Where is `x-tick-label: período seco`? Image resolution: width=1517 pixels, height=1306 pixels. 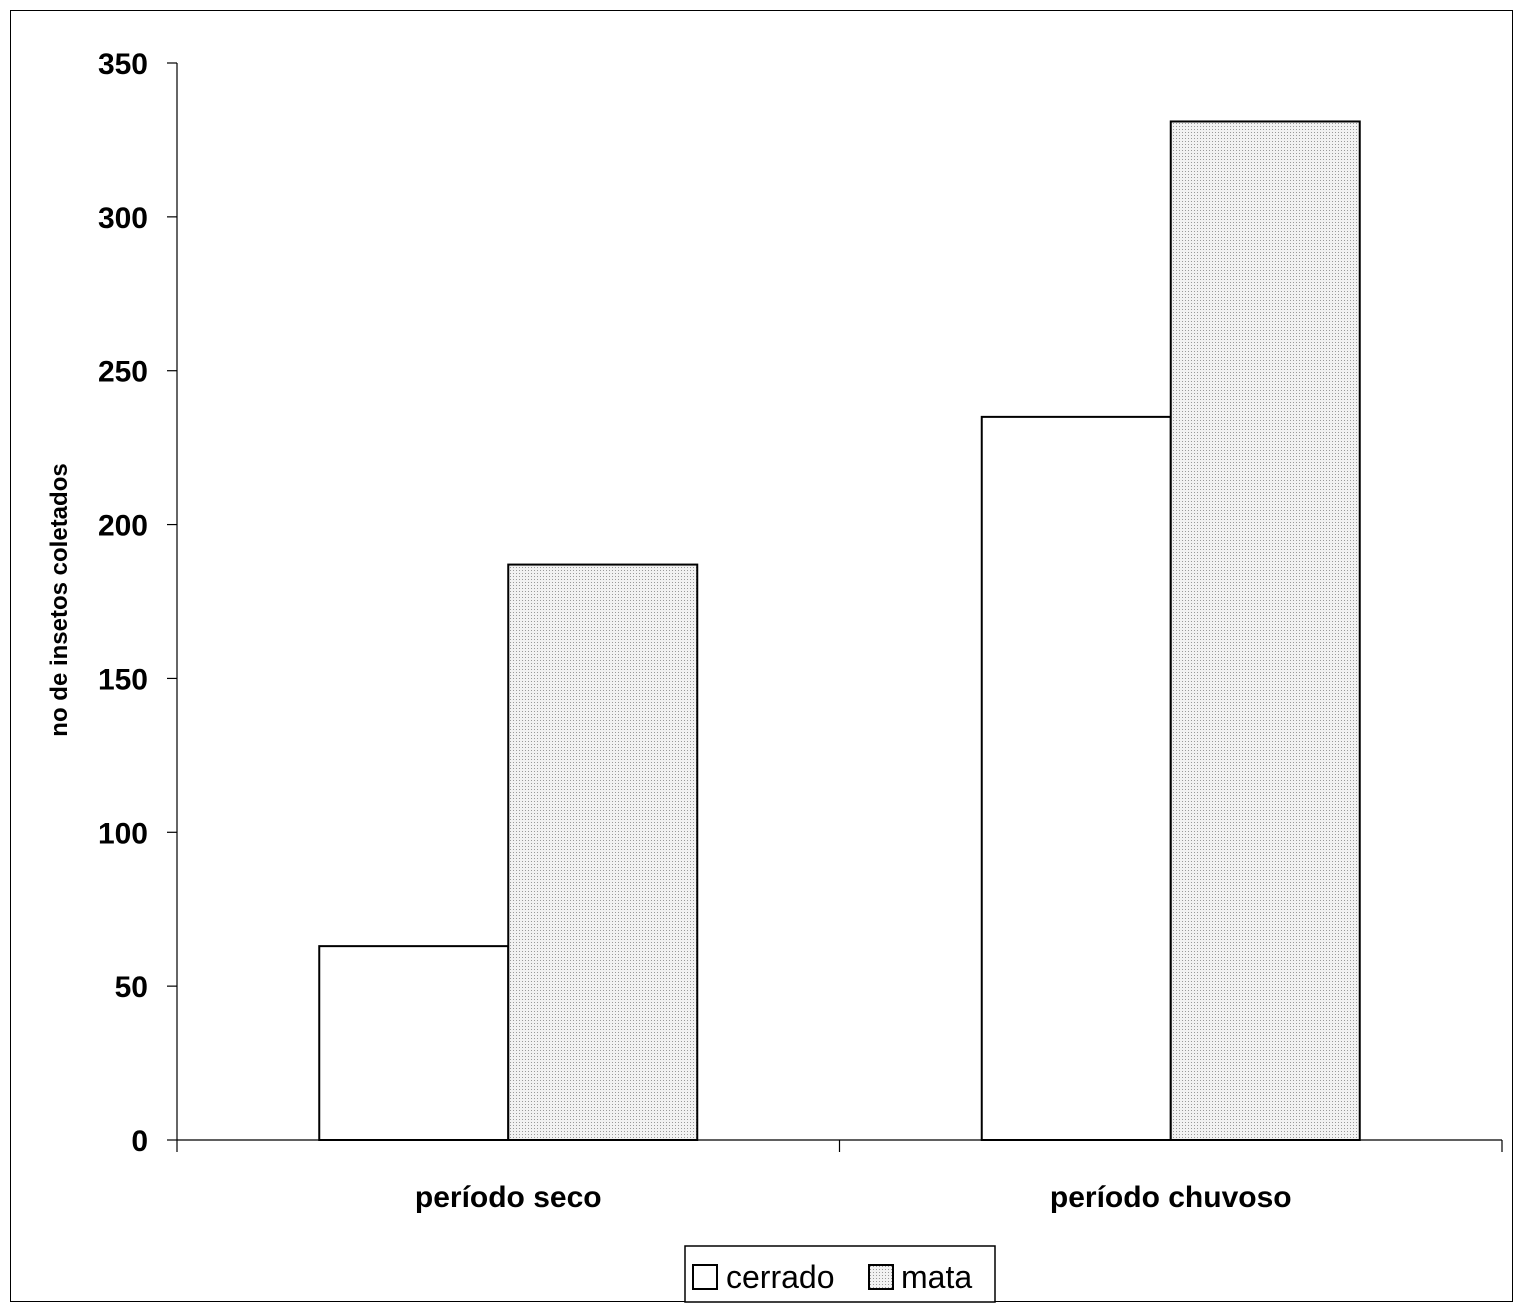 x-tick-label: período seco is located at coordinates (508, 1197).